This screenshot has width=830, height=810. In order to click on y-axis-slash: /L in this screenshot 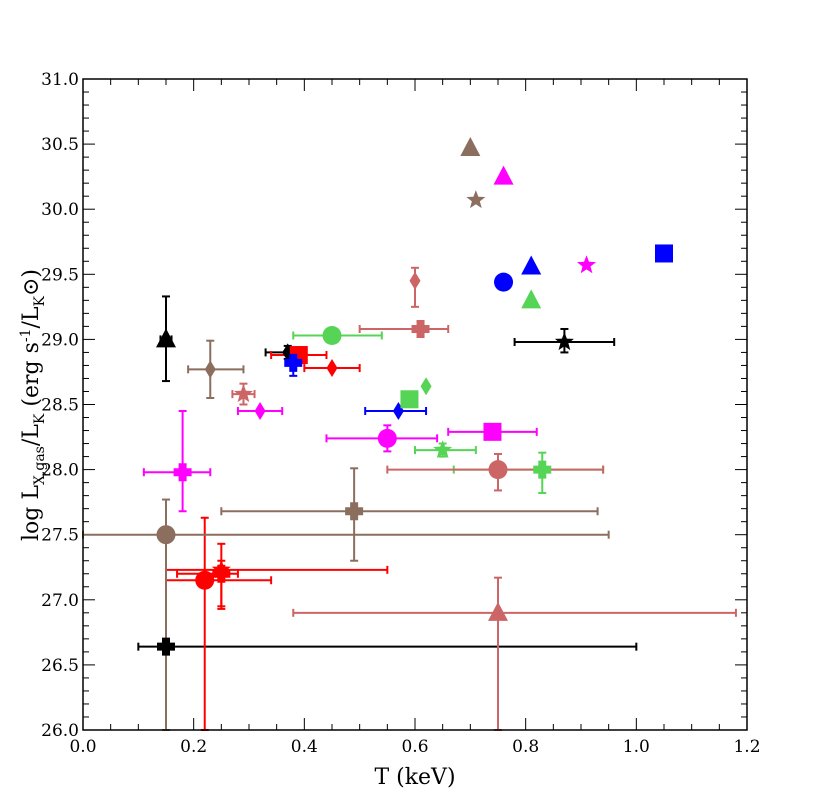, I will do `click(31, 435)`.